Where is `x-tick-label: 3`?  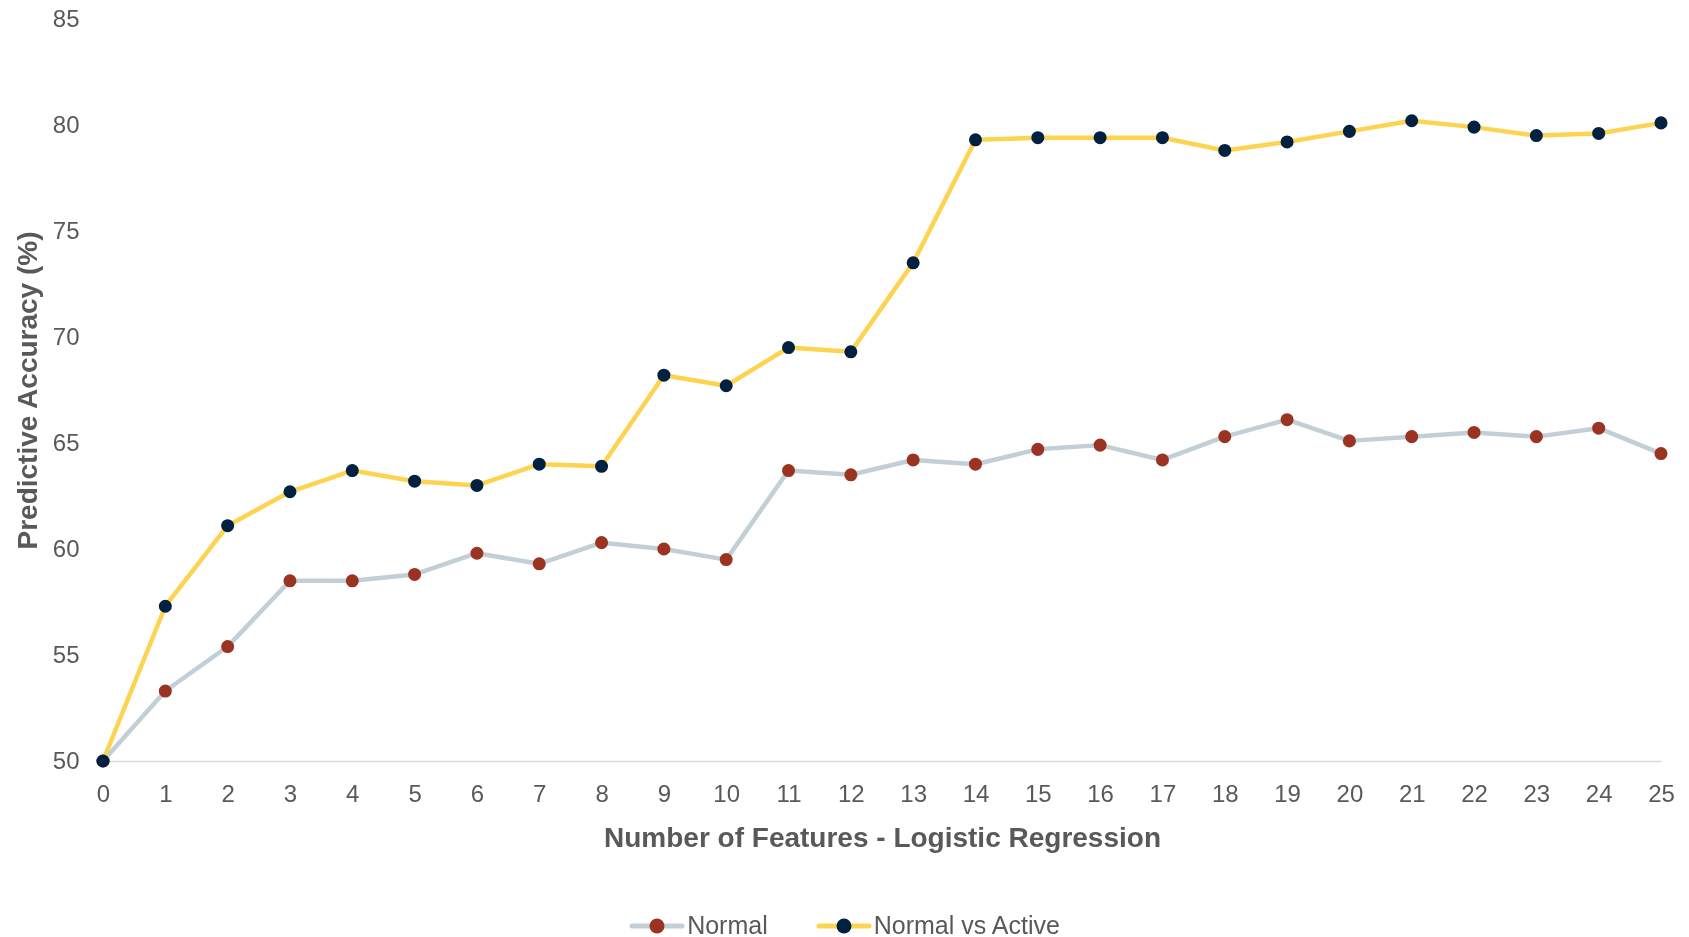 x-tick-label: 3 is located at coordinates (290, 793).